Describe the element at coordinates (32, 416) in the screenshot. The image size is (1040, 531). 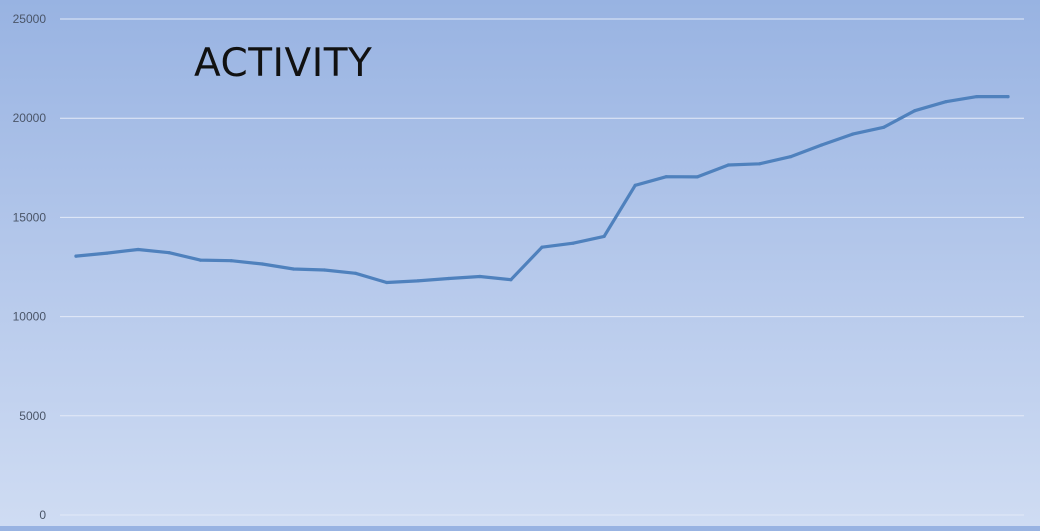
I see `y-tick-label: 5000` at that location.